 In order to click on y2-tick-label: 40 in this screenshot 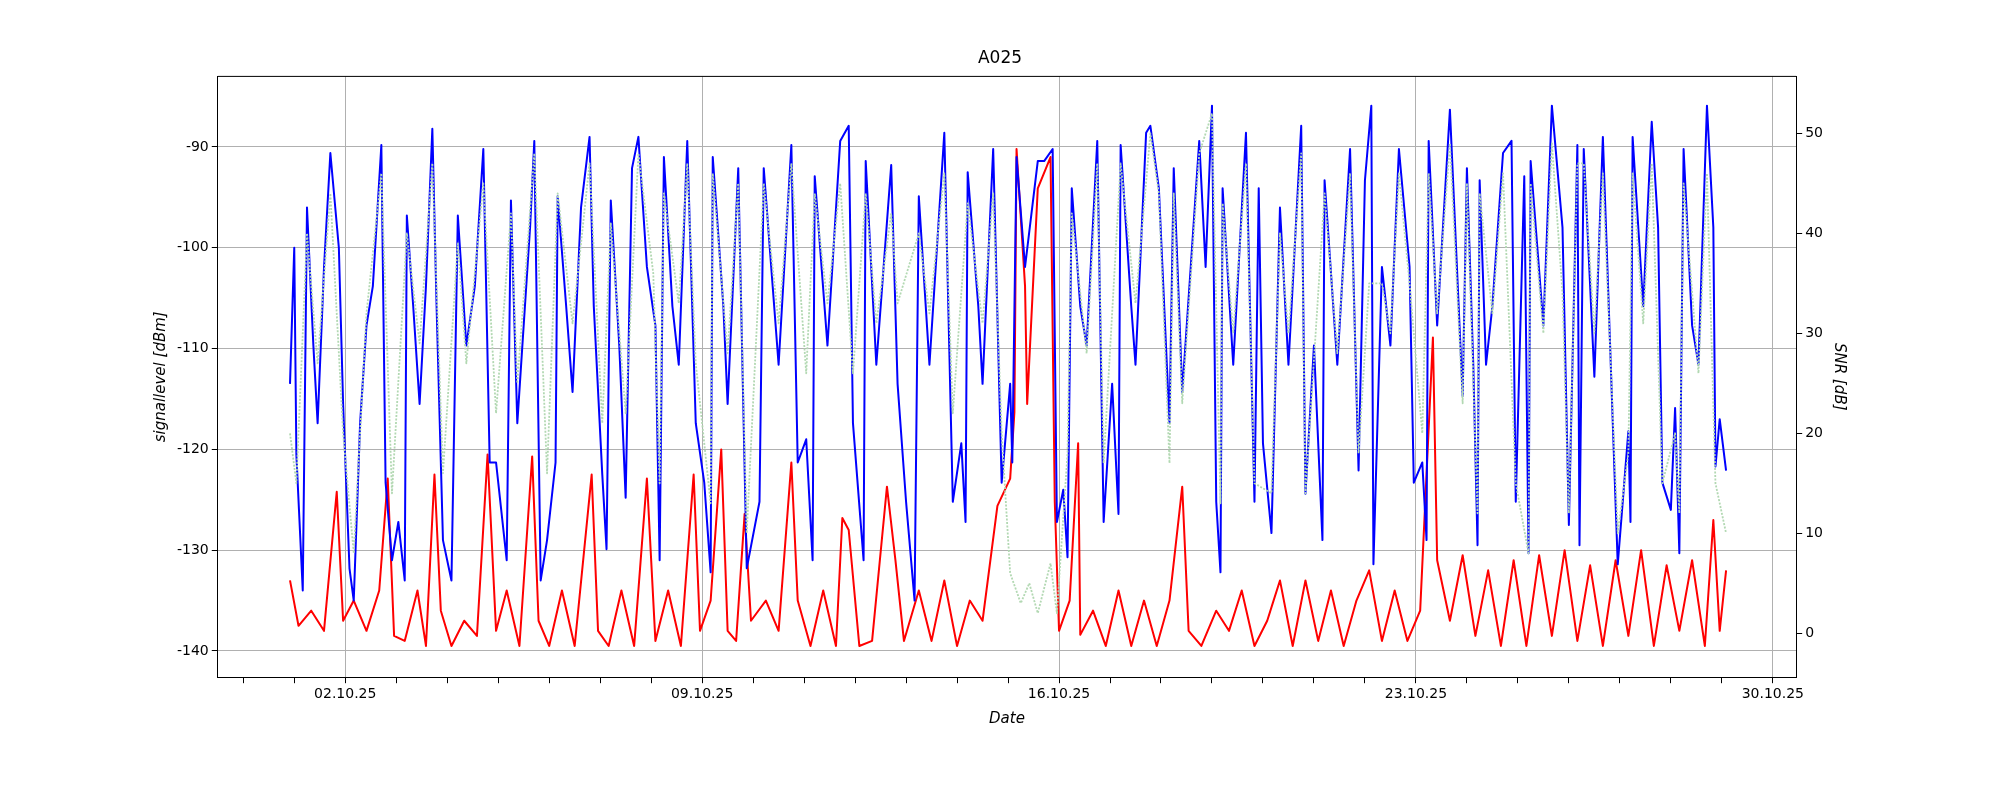, I will do `click(1814, 231)`.